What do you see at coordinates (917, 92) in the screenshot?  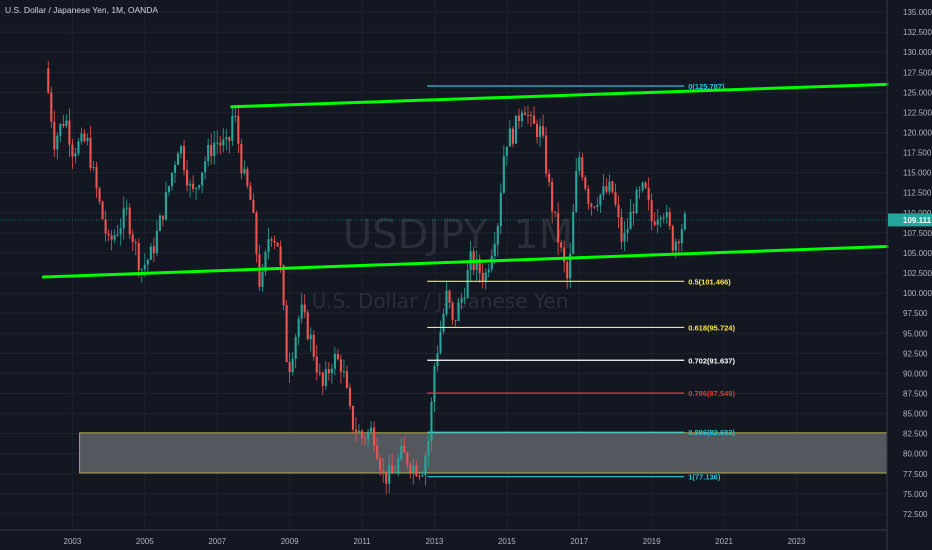 I see `price-tick-label: 125.000` at bounding box center [917, 92].